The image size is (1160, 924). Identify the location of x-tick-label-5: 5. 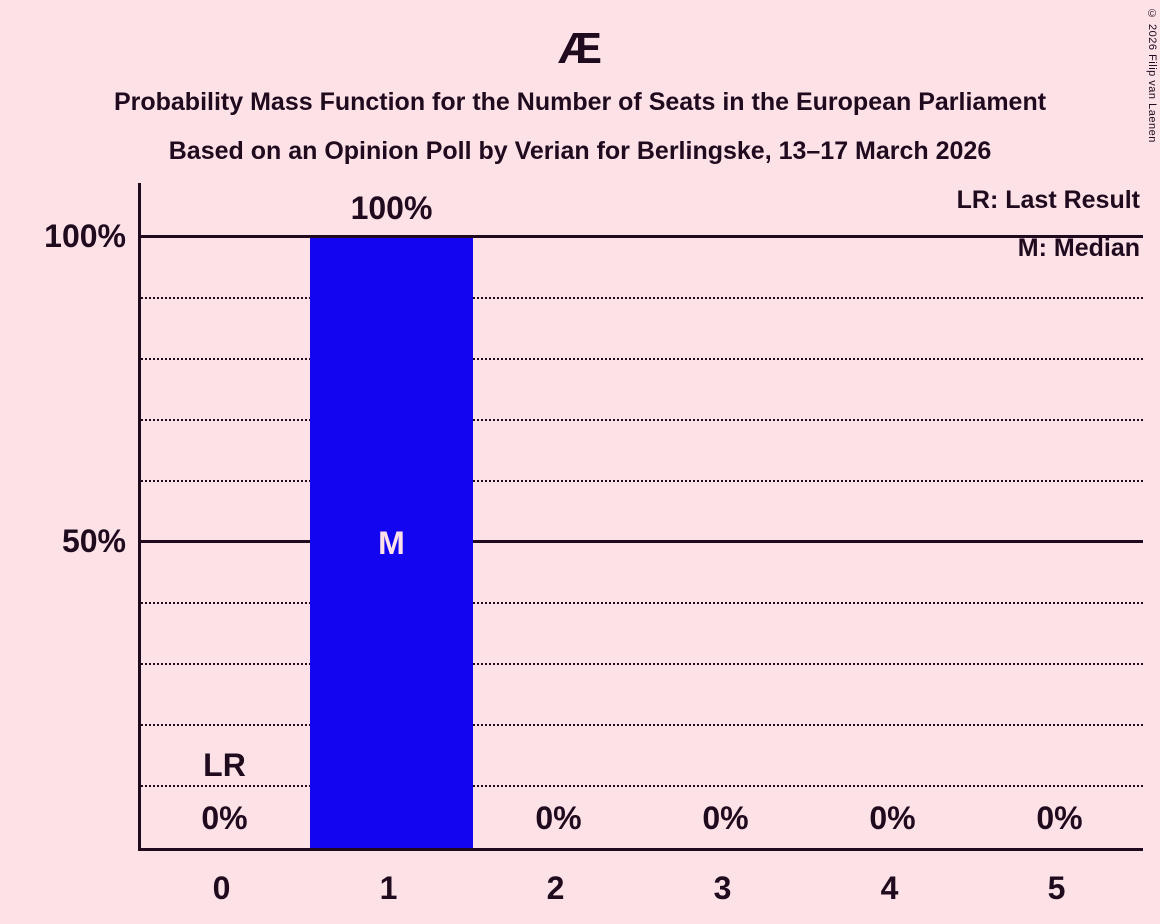
(1056, 888).